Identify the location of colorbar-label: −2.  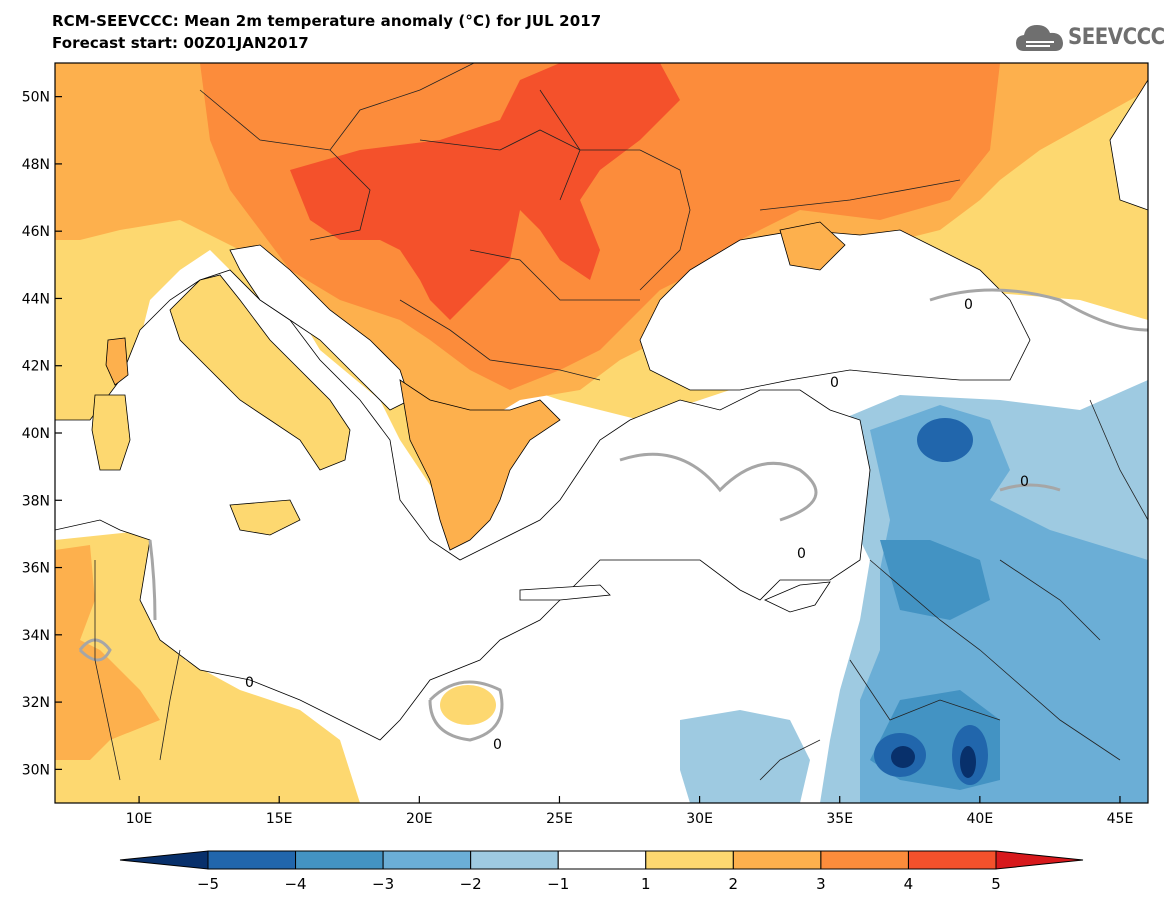
(471, 884).